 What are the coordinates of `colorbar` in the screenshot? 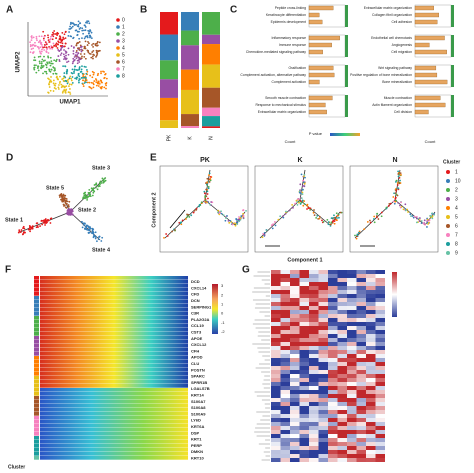 It's located at (394, 294).